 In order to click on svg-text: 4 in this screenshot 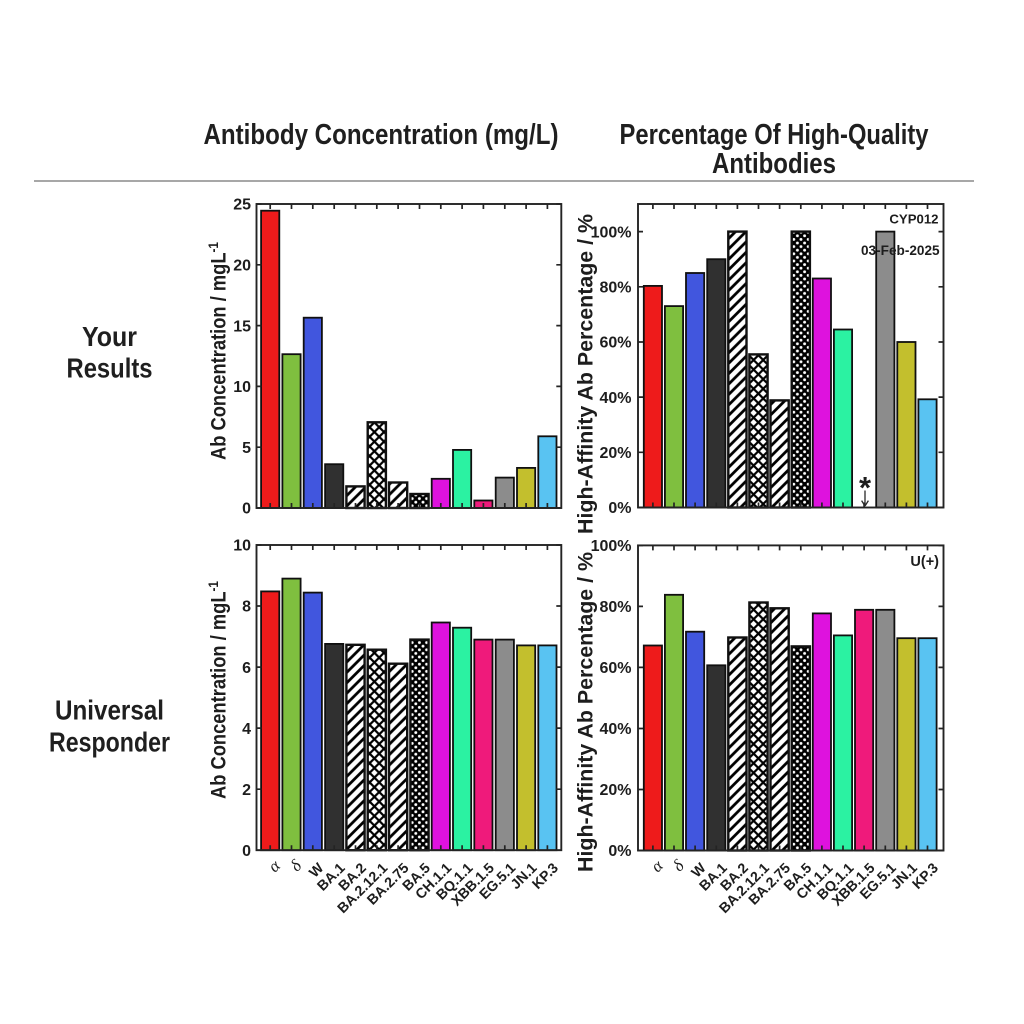, I will do `click(246, 729)`.